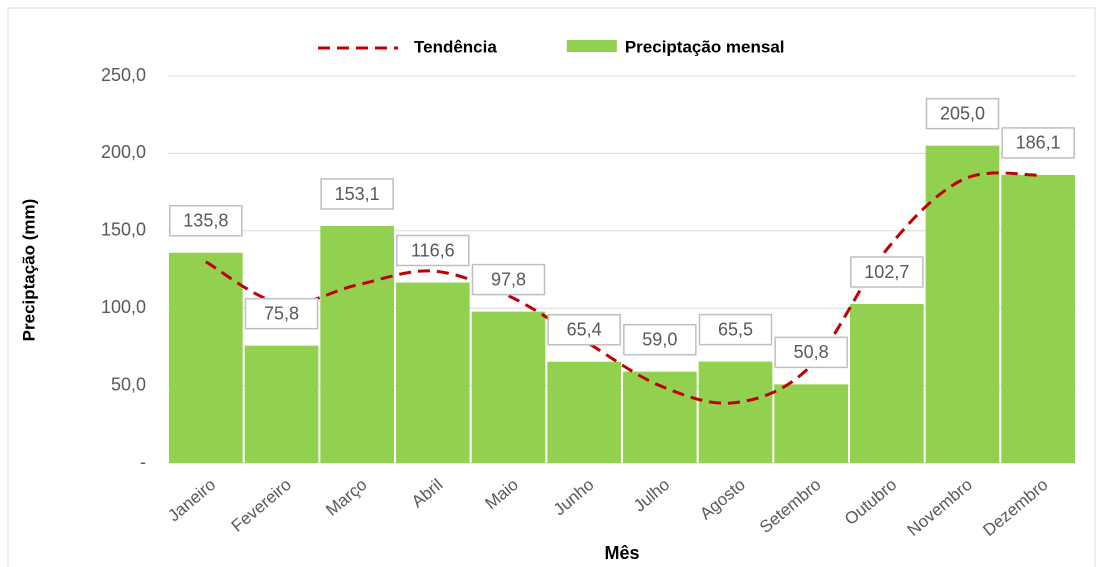 The height and width of the screenshot is (567, 1102). Describe the element at coordinates (123, 75) in the screenshot. I see `y-tick-label: 250,0` at that location.